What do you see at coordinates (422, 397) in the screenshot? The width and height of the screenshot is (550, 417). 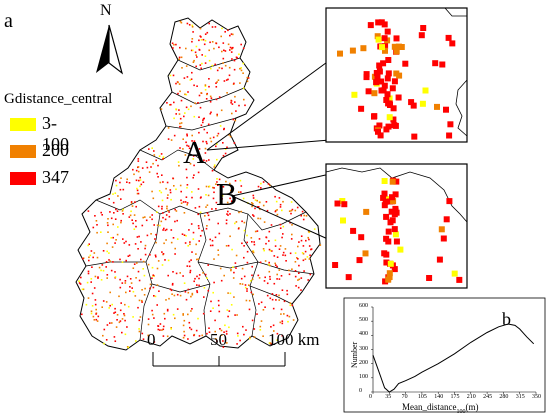 I see `x-tick-label: 105` at bounding box center [422, 397].